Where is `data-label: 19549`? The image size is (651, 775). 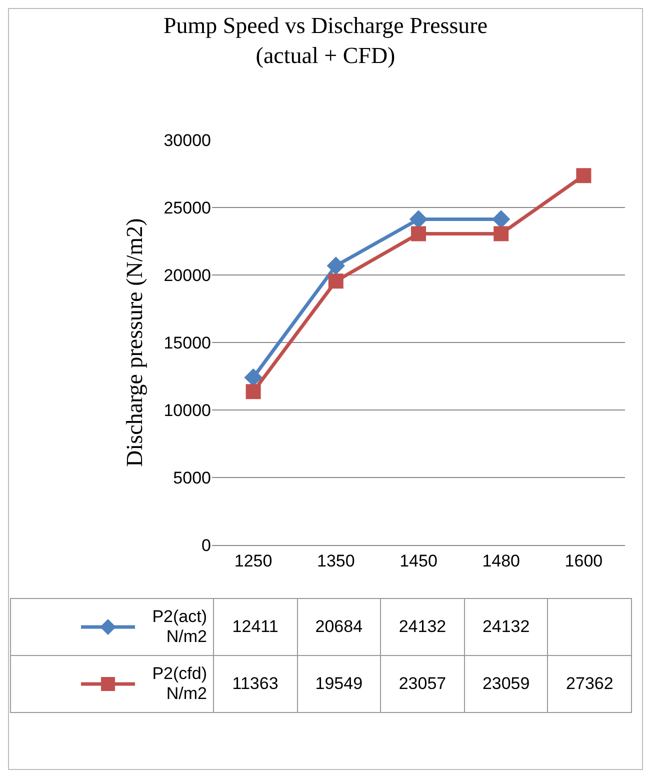
data-label: 19549 is located at coordinates (339, 684).